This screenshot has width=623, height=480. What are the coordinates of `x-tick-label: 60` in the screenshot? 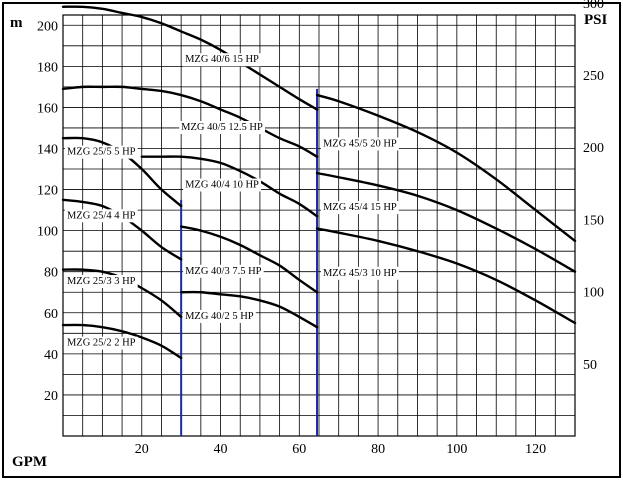 It's located at (299, 449).